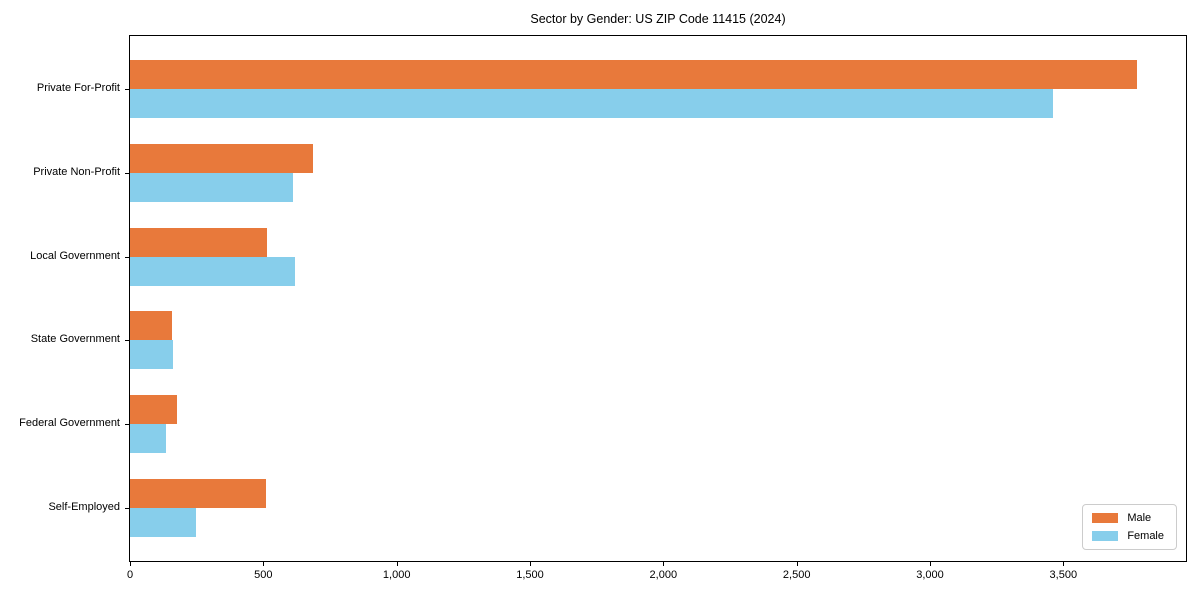 The image size is (1200, 600). I want to click on legend-item-male: Male, so click(1128, 518).